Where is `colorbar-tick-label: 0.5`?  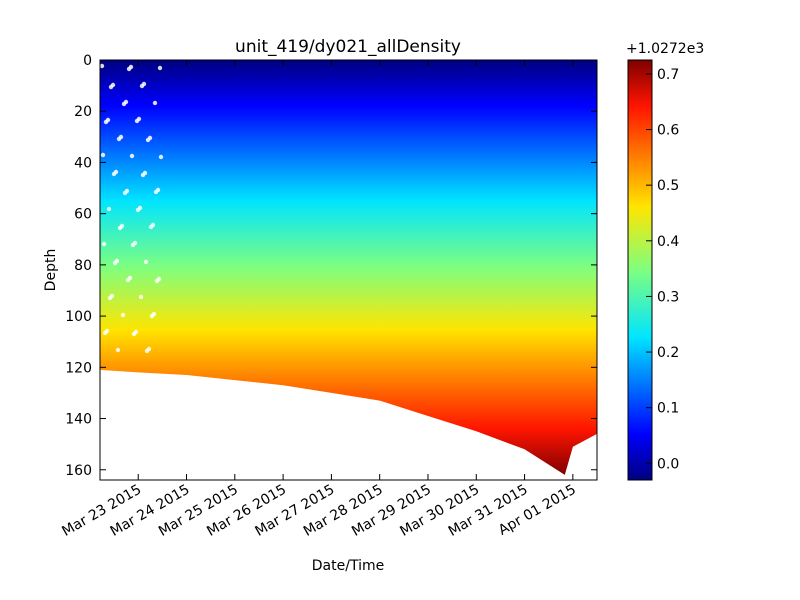
colorbar-tick-label: 0.5 is located at coordinates (668, 186).